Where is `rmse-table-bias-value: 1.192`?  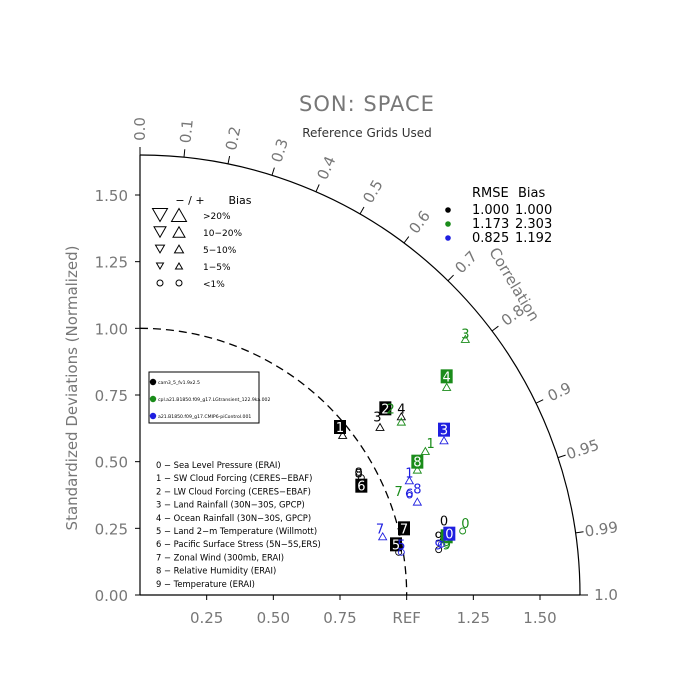 rmse-table-bias-value: 1.192 is located at coordinates (533, 238).